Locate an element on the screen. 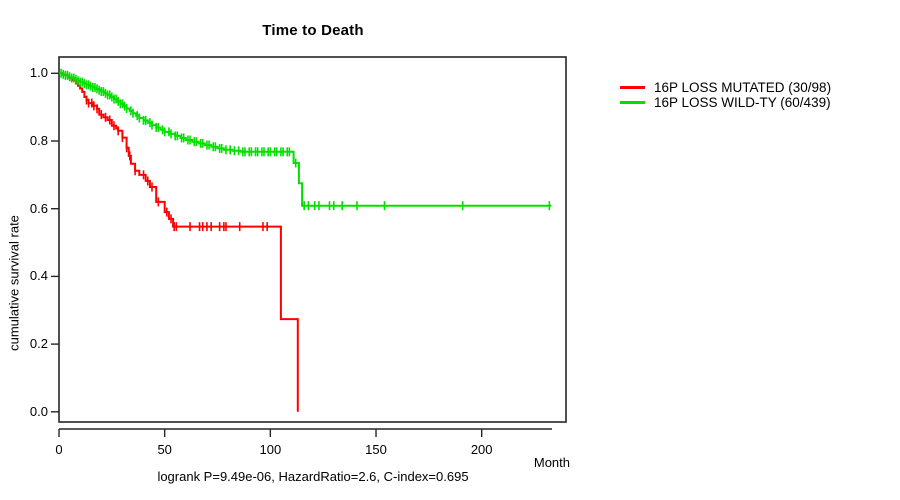 The image size is (900, 500). legend-line-red-icon is located at coordinates (632, 87).